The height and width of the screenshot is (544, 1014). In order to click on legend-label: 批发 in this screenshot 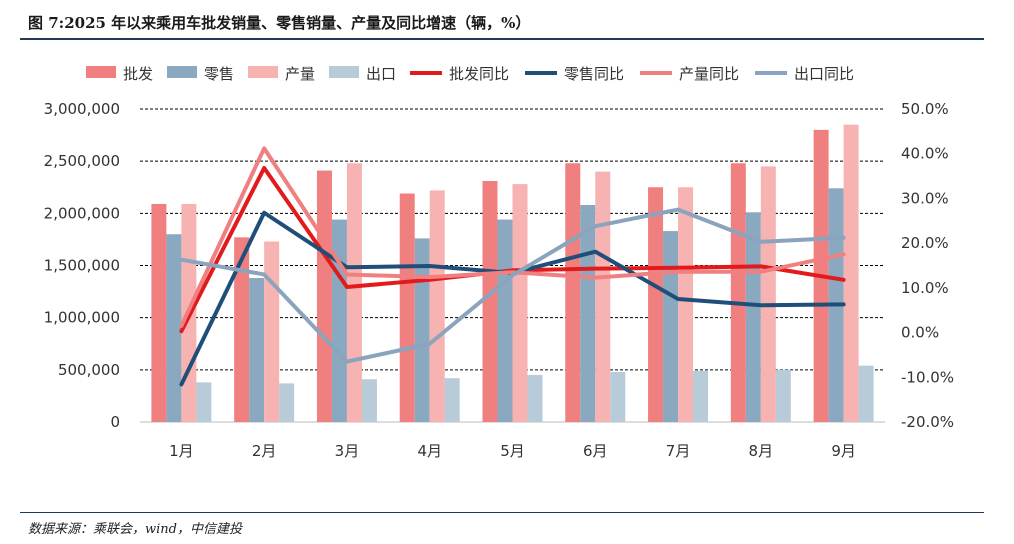, I will do `click(138, 74)`.